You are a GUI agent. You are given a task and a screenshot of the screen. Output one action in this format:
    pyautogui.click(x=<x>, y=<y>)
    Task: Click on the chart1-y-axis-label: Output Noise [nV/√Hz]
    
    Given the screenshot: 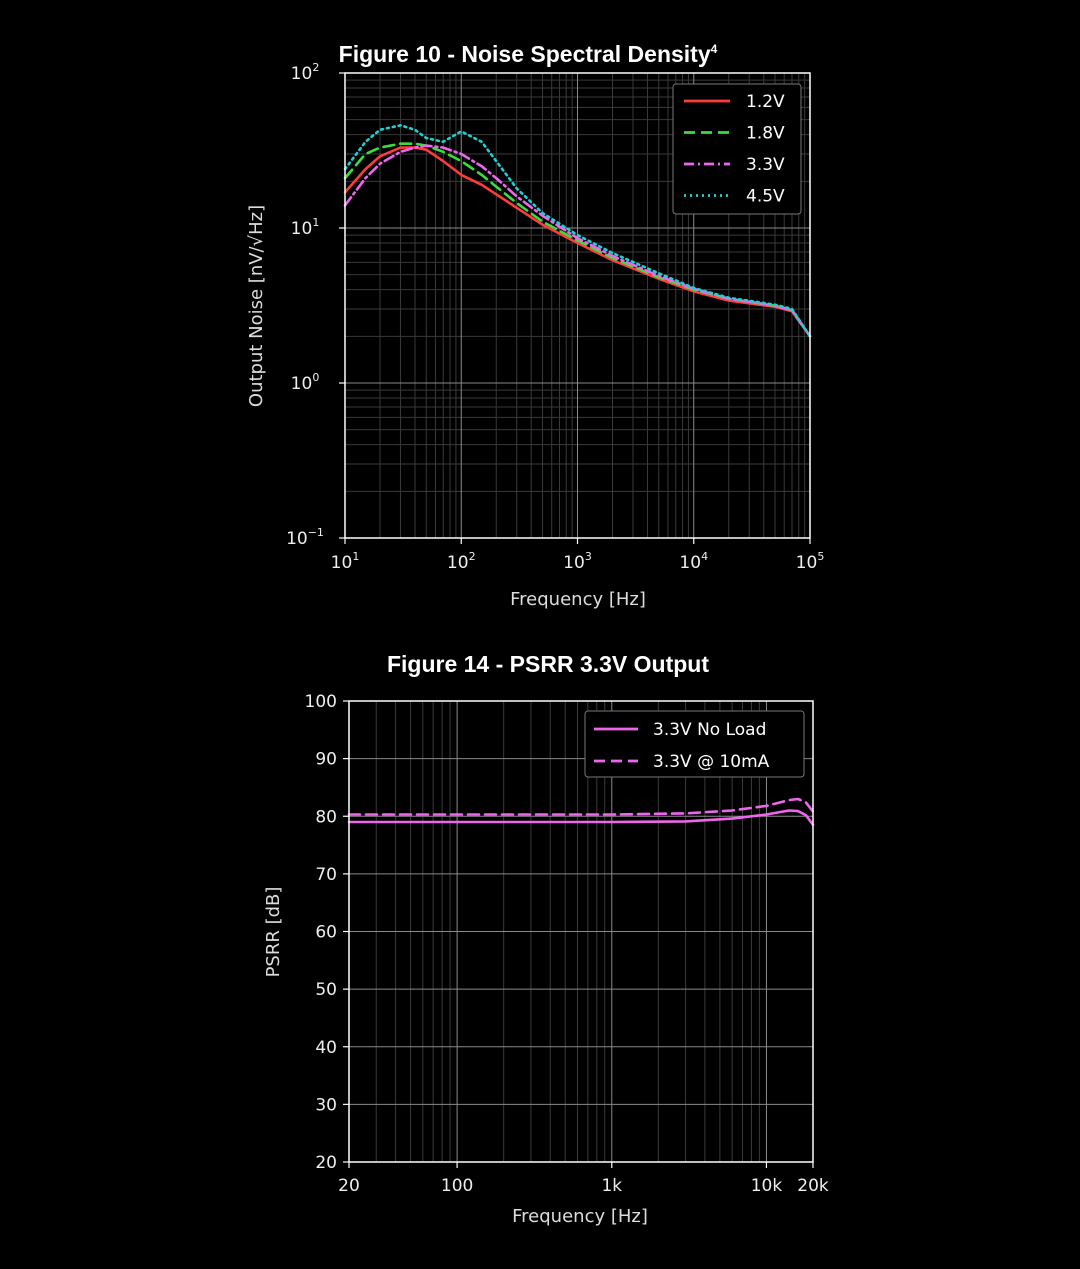 What is the action you would take?
    pyautogui.click(x=256, y=306)
    